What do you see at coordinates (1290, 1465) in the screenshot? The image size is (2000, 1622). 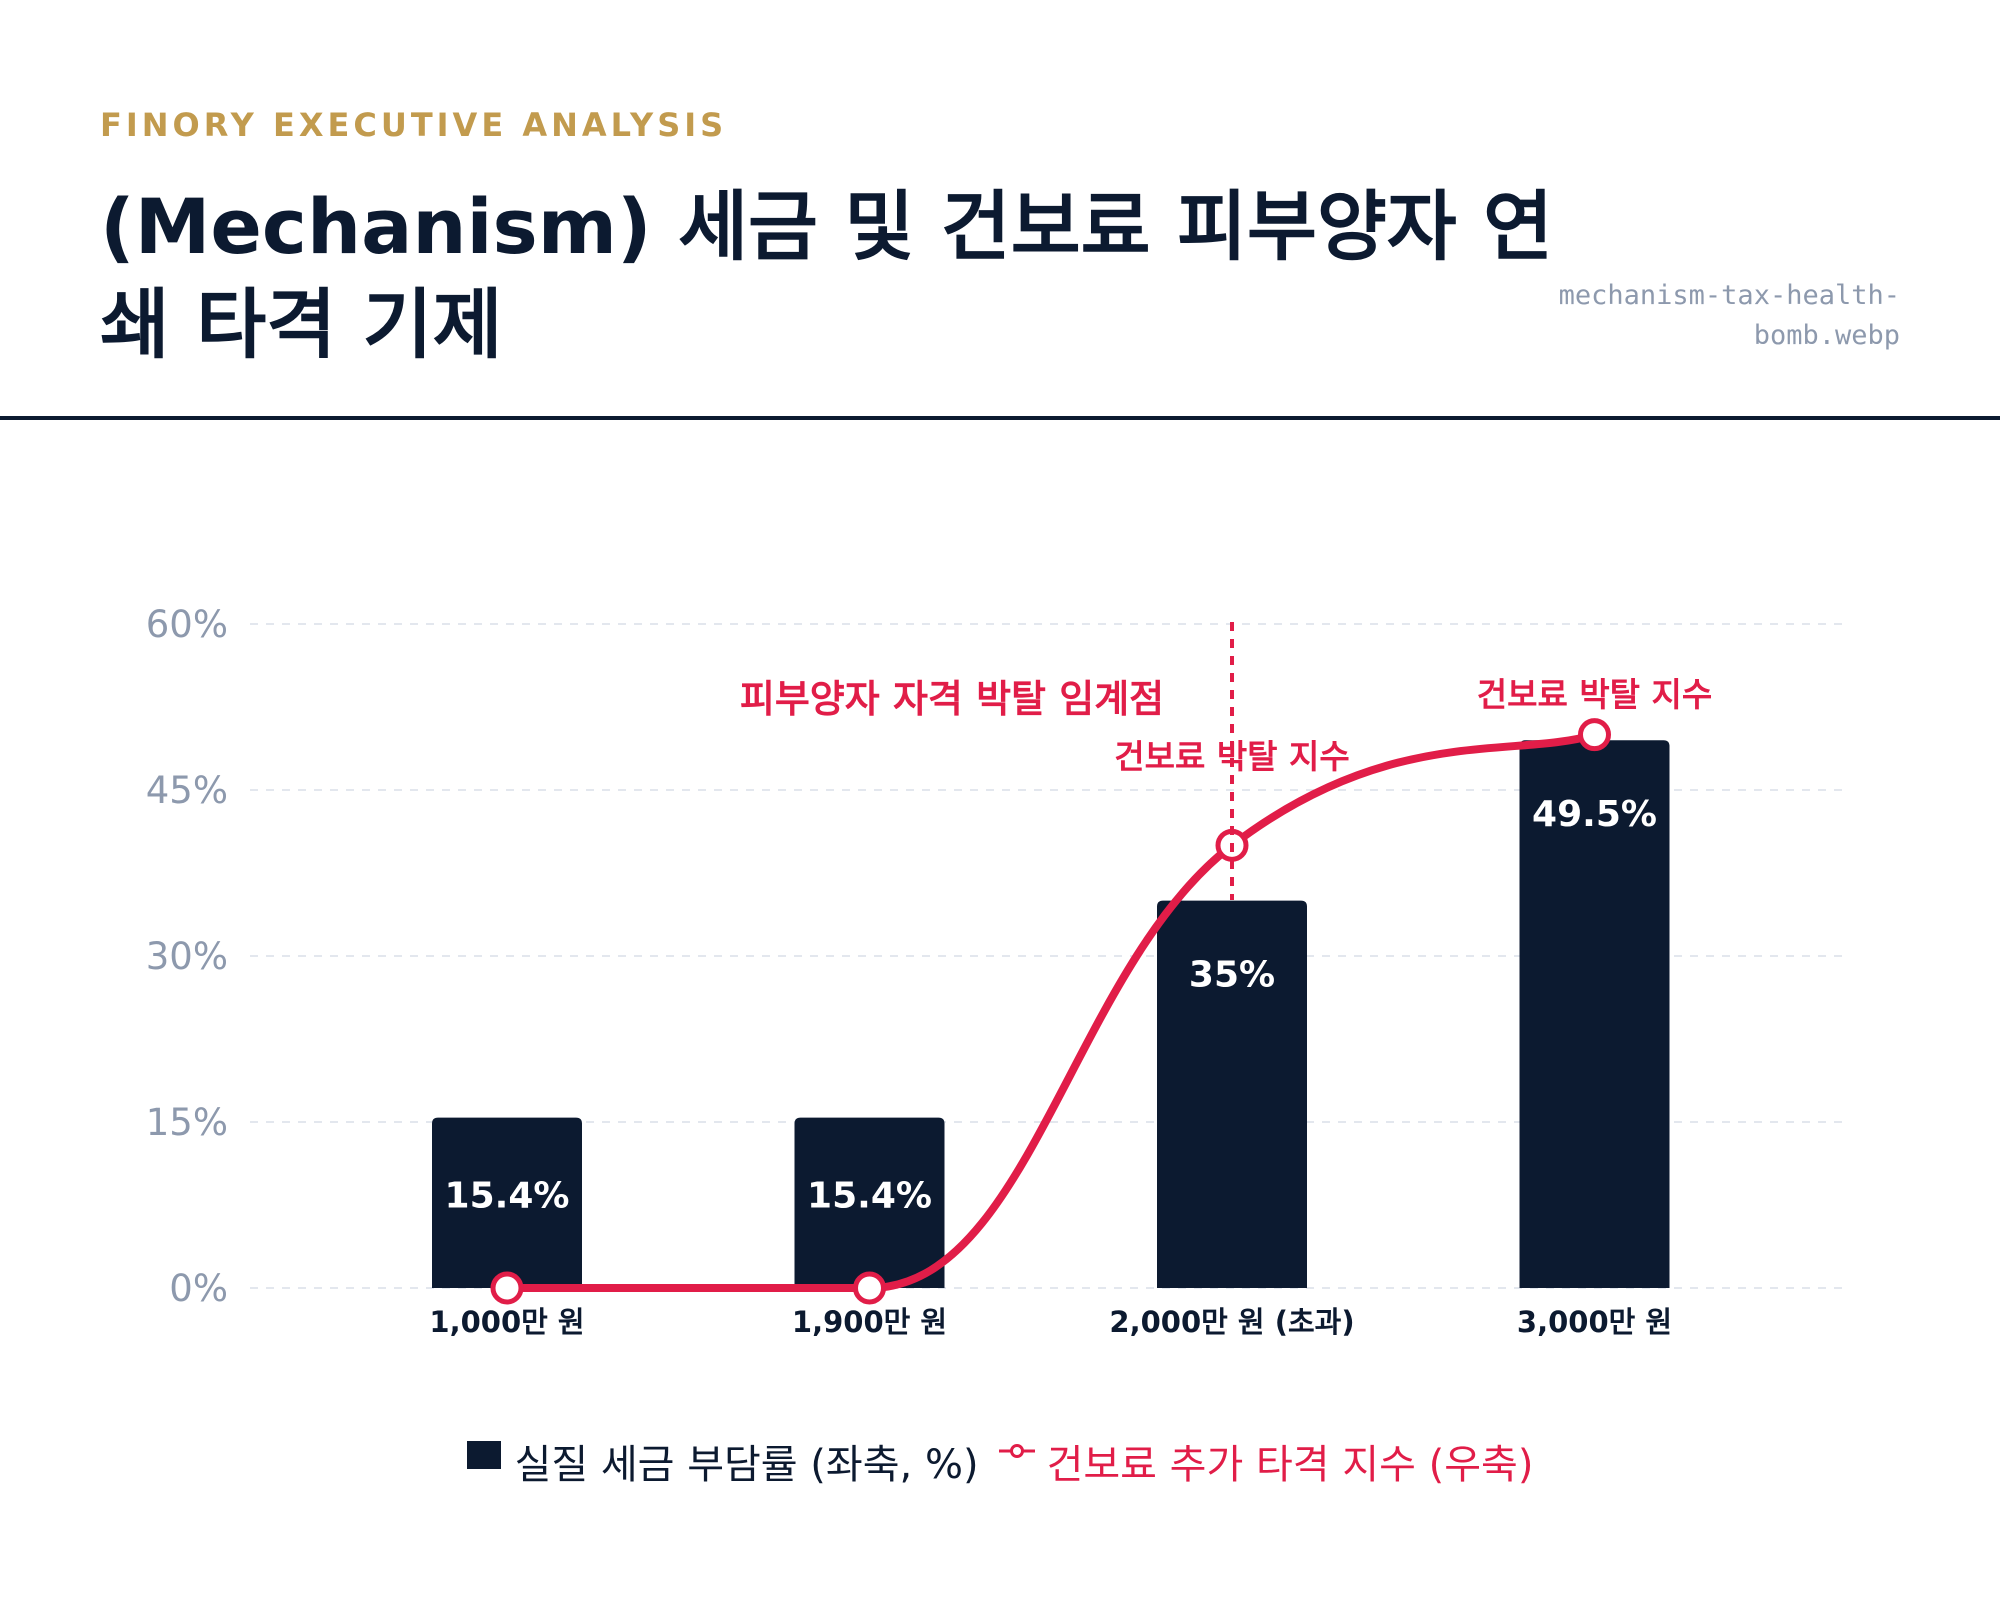 I see `legend-line-label: 건보료 추가 타격 지수 (우축)` at bounding box center [1290, 1465].